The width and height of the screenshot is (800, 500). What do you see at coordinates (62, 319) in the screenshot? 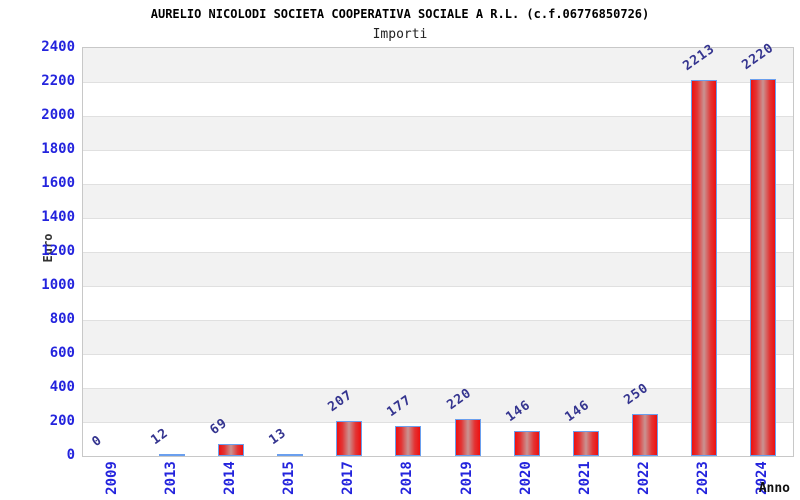
I see `y-tick-label: 800` at bounding box center [62, 319].